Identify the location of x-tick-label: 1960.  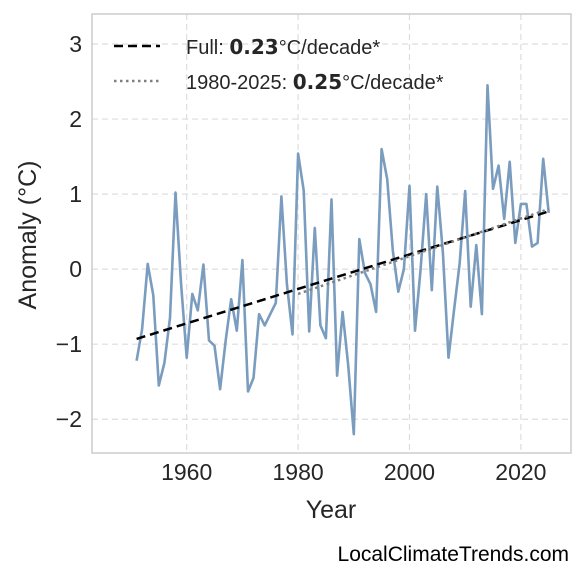
(186, 472).